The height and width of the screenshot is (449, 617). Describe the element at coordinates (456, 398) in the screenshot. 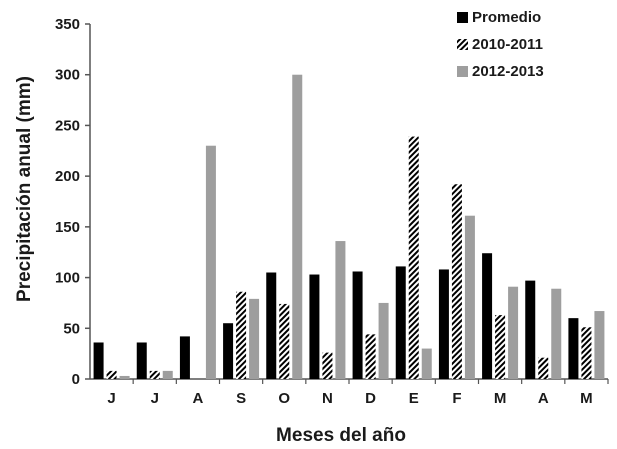

I see `x-tick-label: F` at that location.